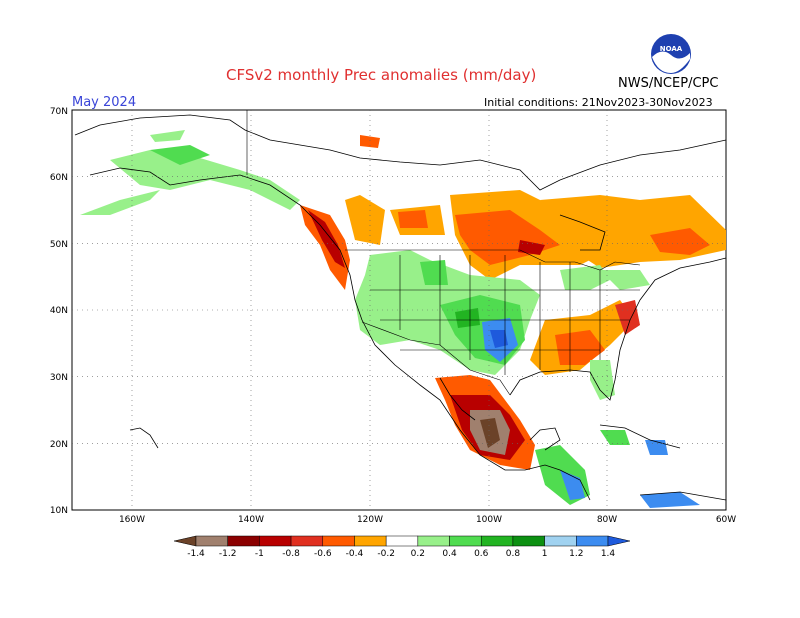  I want to click on colorbar-label: -0.6, so click(323, 554).